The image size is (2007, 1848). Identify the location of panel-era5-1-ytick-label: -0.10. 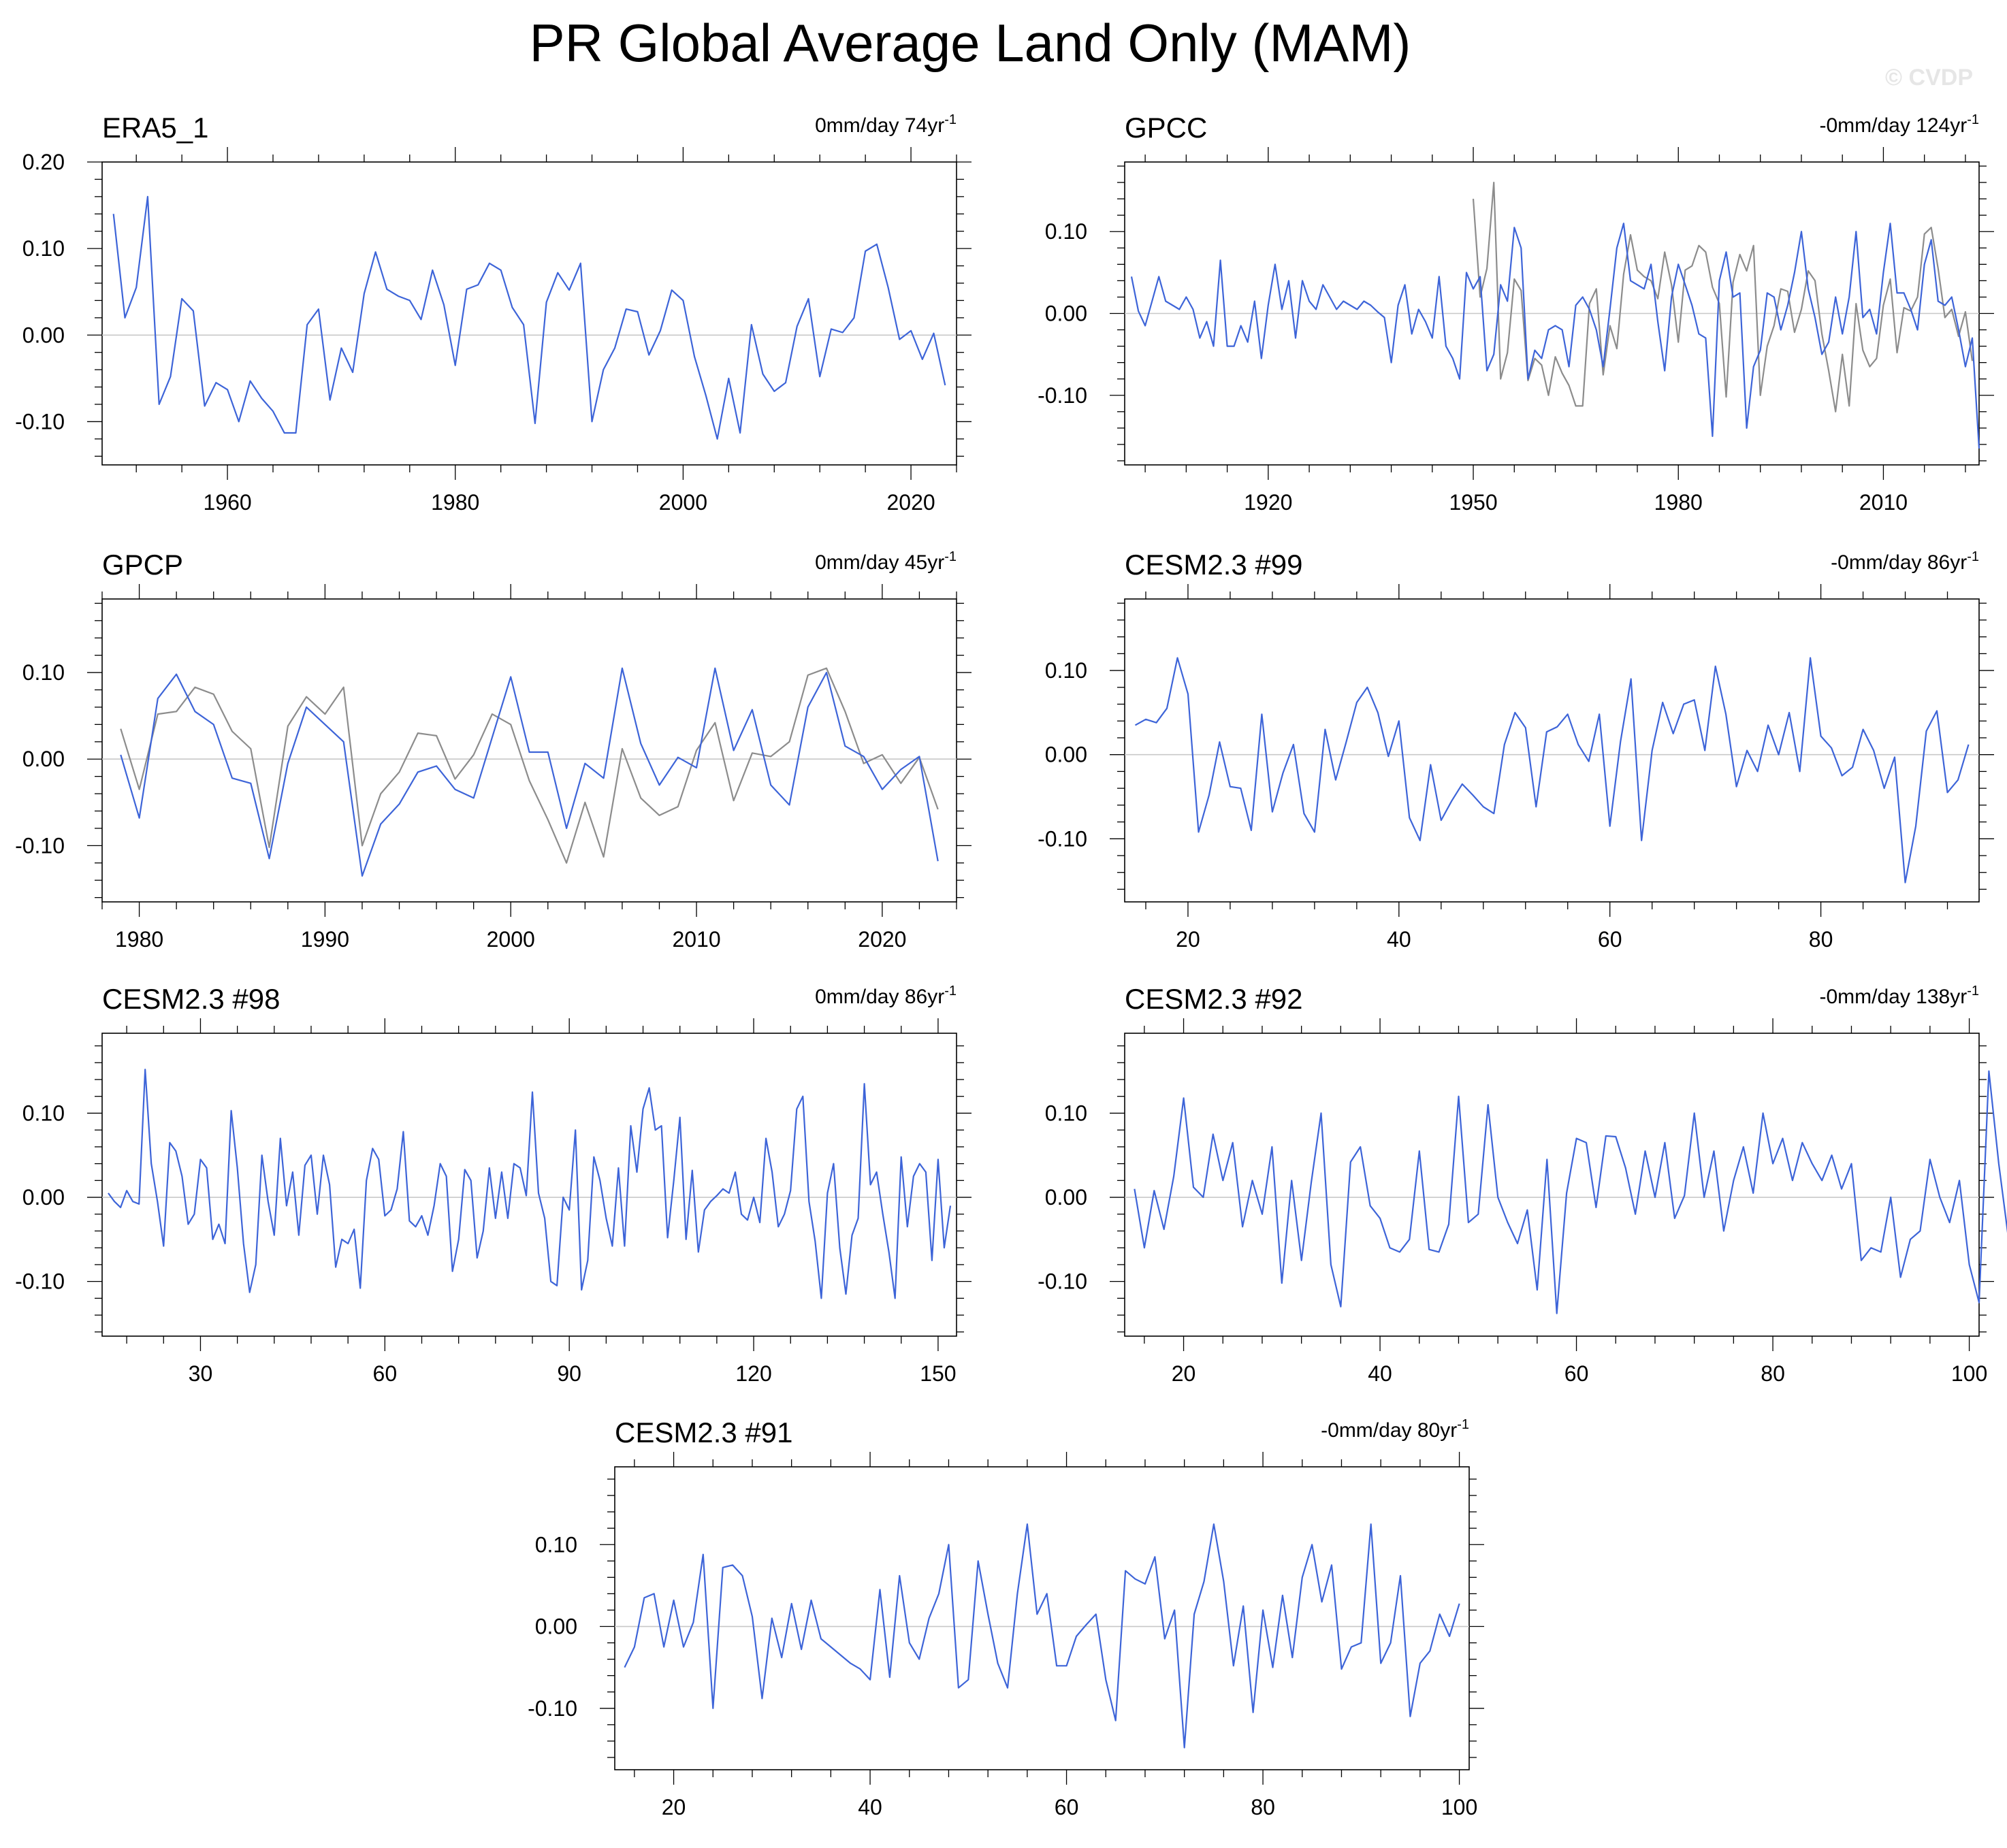
(40, 421).